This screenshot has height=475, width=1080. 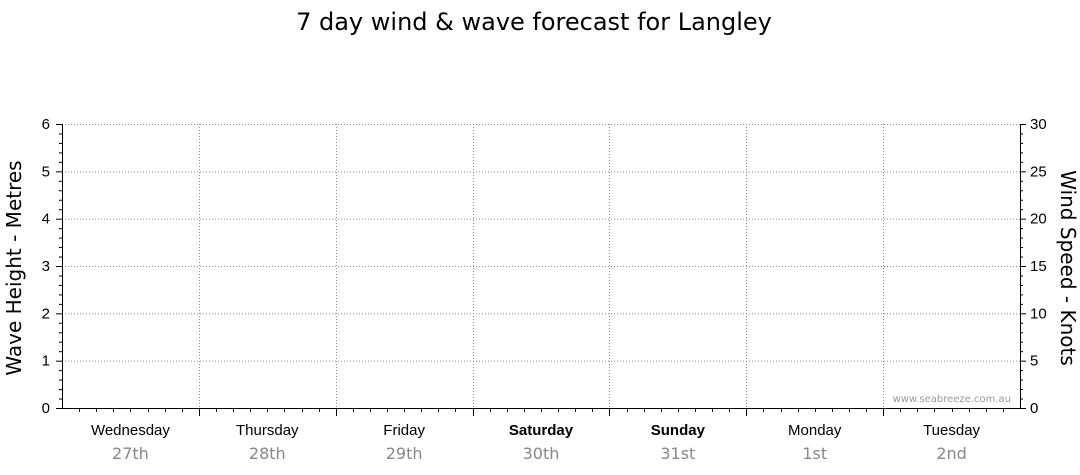 I want to click on left-axis-tick-label: 1, so click(x=46, y=361).